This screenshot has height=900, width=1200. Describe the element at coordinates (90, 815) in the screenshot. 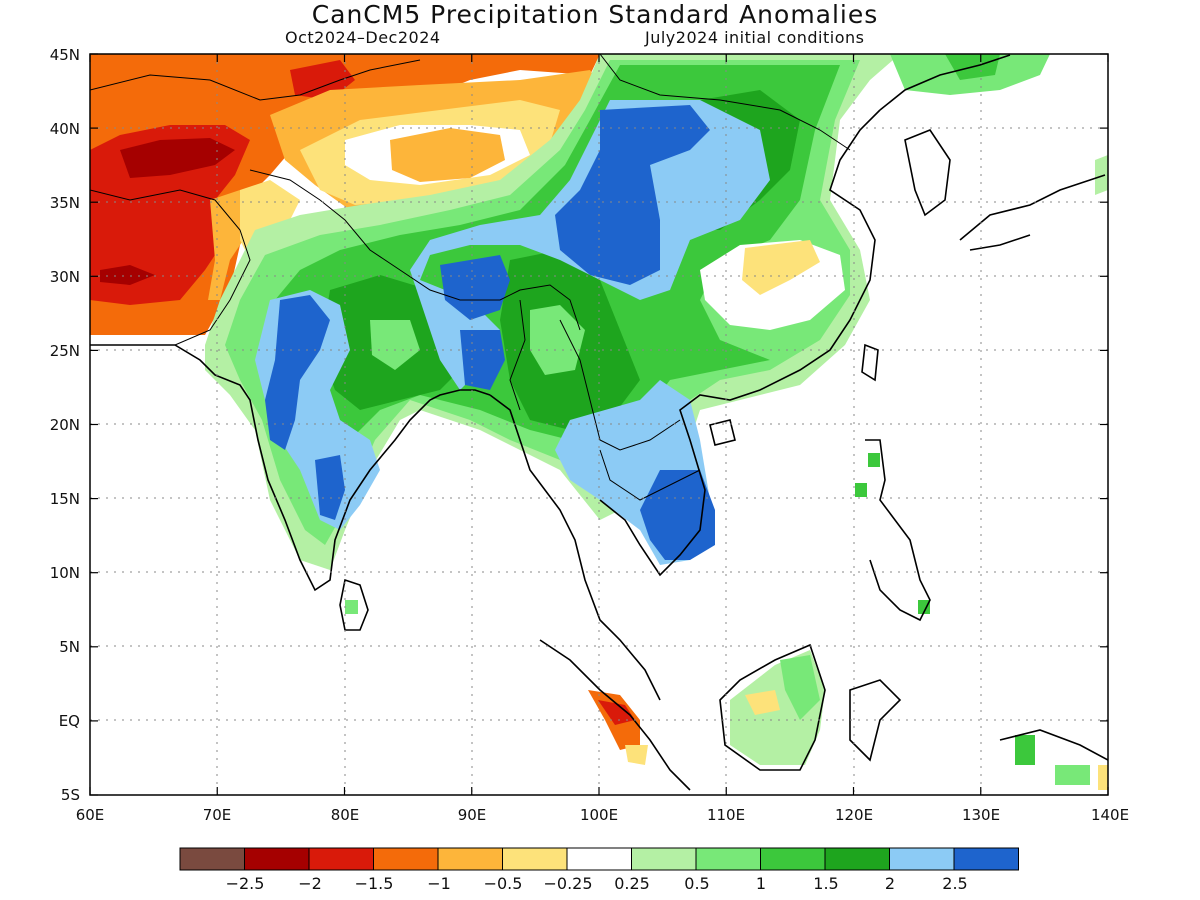

I see `lon-tick-label: 60E` at that location.